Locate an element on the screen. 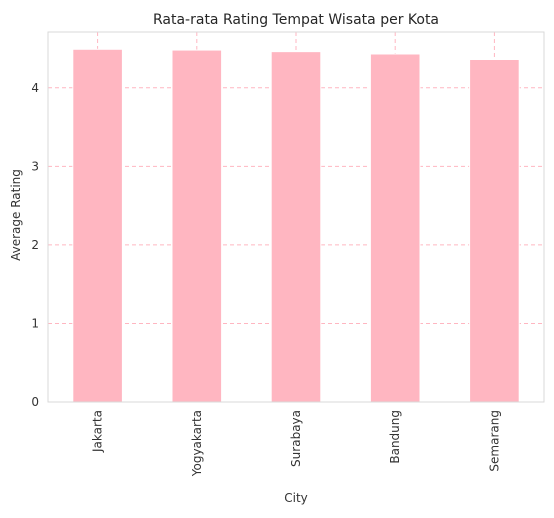 Image resolution: width=554 pixels, height=518 pixels. chart-title: Rata-rata Rating Tempat Wisata per Kota is located at coordinates (296, 20).